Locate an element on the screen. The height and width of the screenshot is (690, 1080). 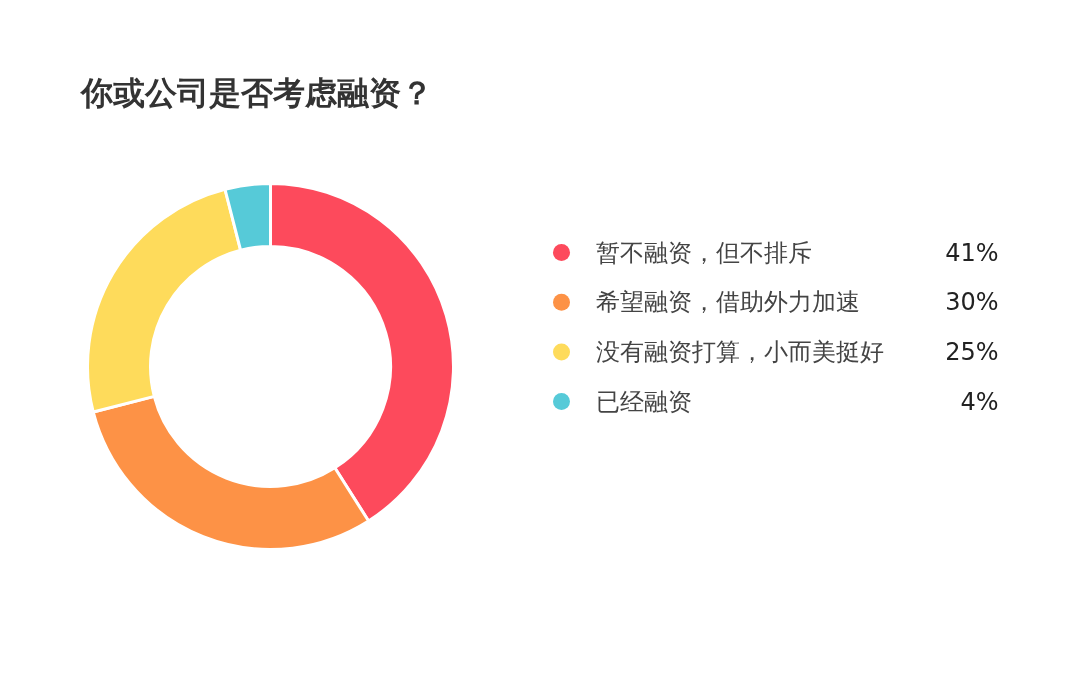
data-label: 41% is located at coordinates (972, 252).